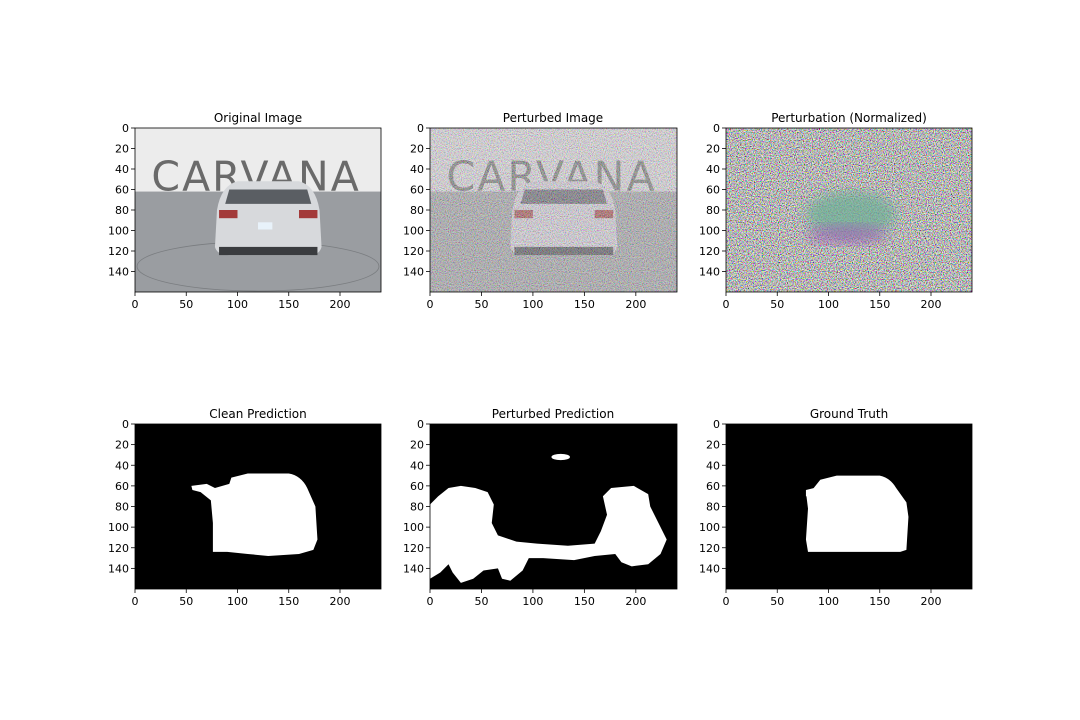 Image resolution: width=1080 pixels, height=720 pixels. I want to click on panel-title: Perturbed Image, so click(553, 118).